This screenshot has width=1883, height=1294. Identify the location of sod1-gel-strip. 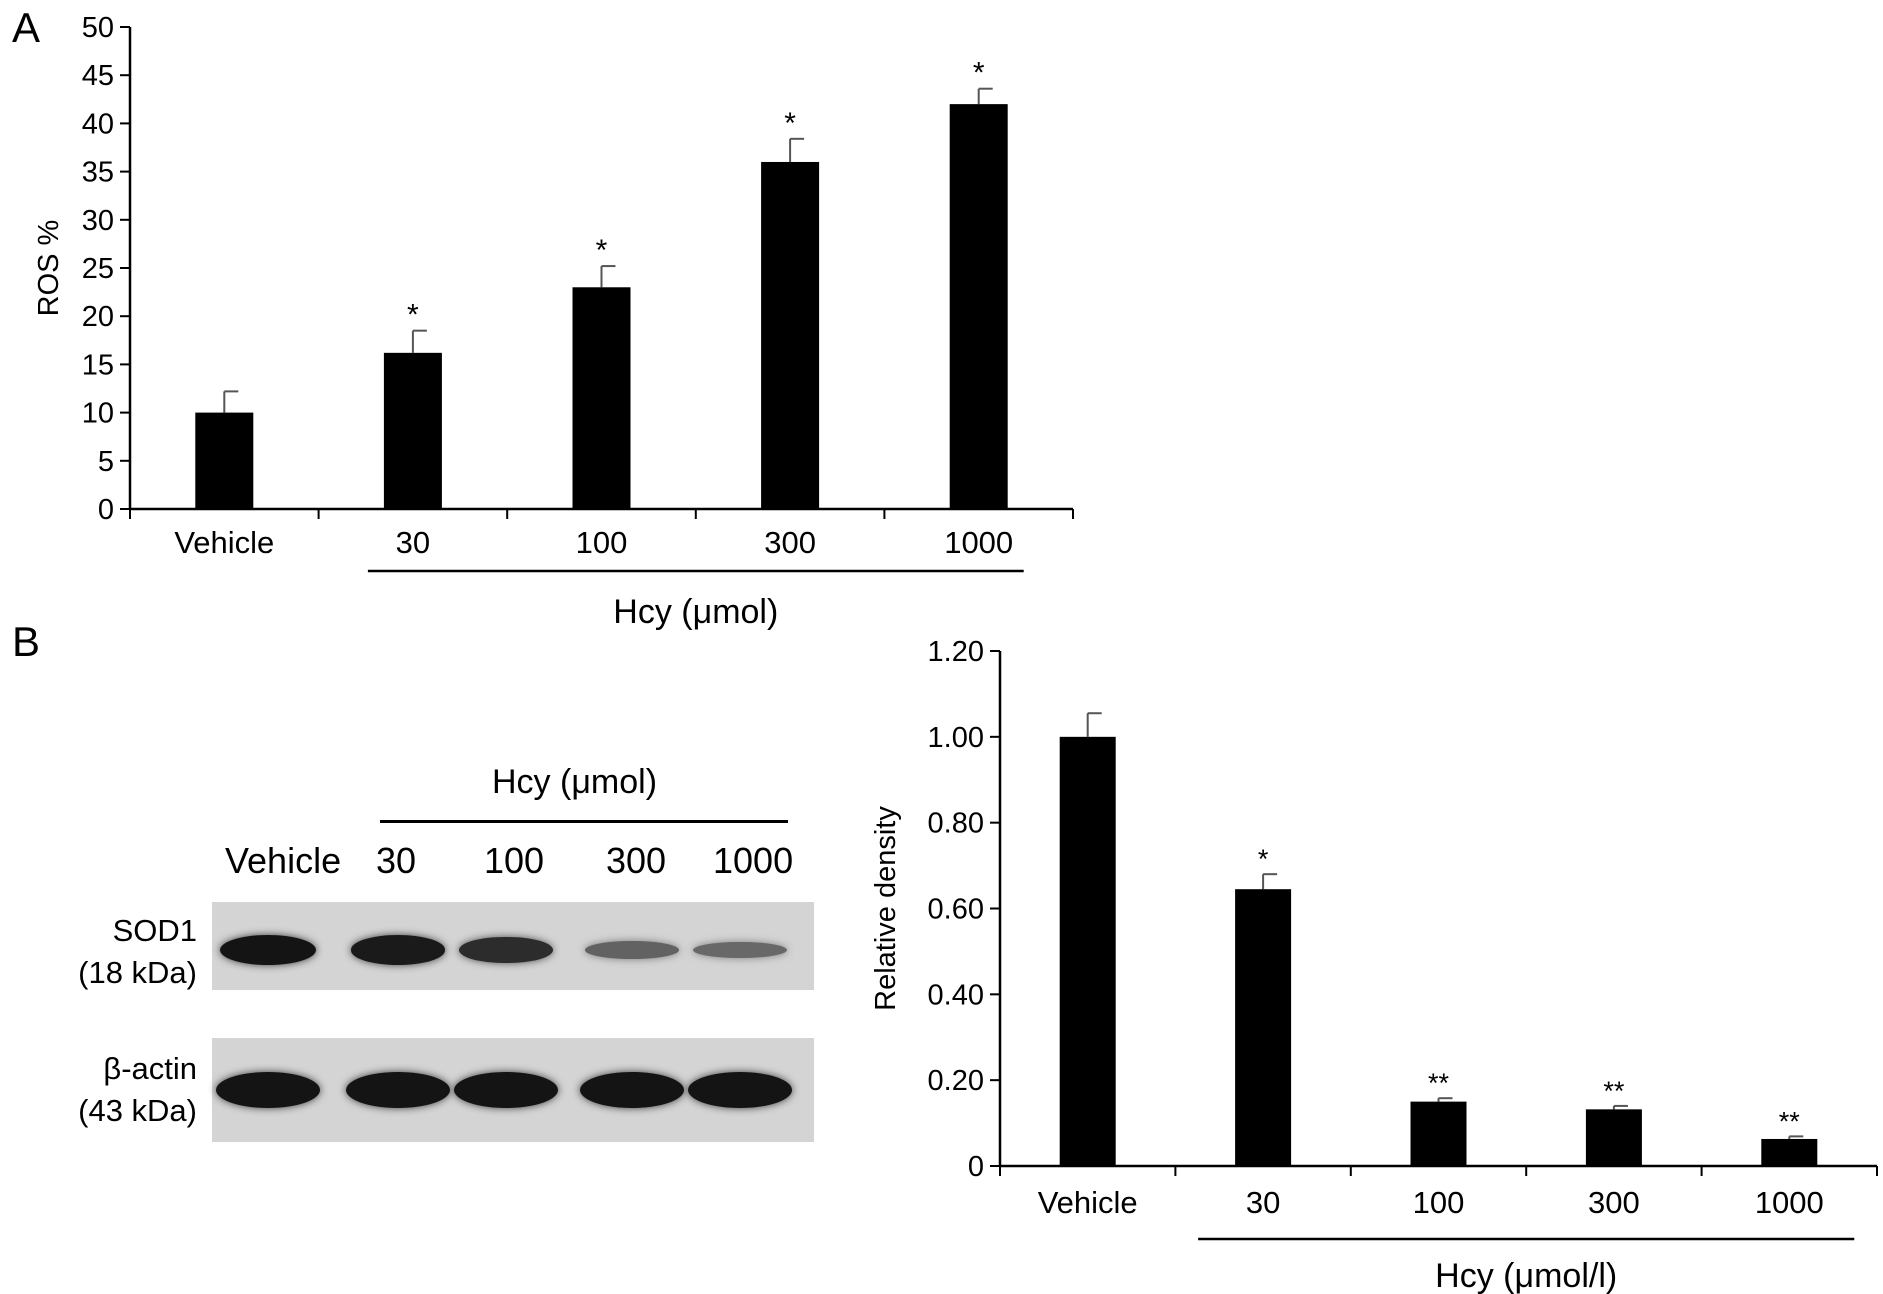
(513, 946).